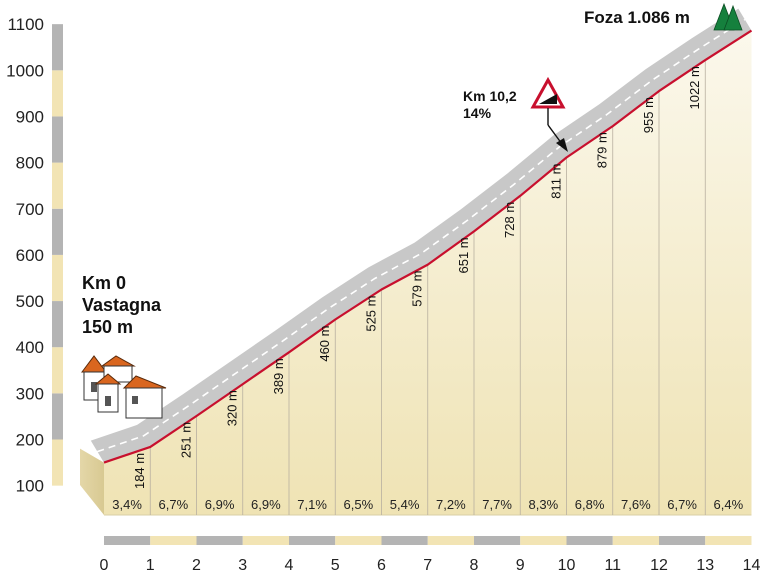 Image resolution: width=767 pixels, height=580 pixels. I want to click on steep-section-annotation: Km 10,2 14%, so click(490, 105).